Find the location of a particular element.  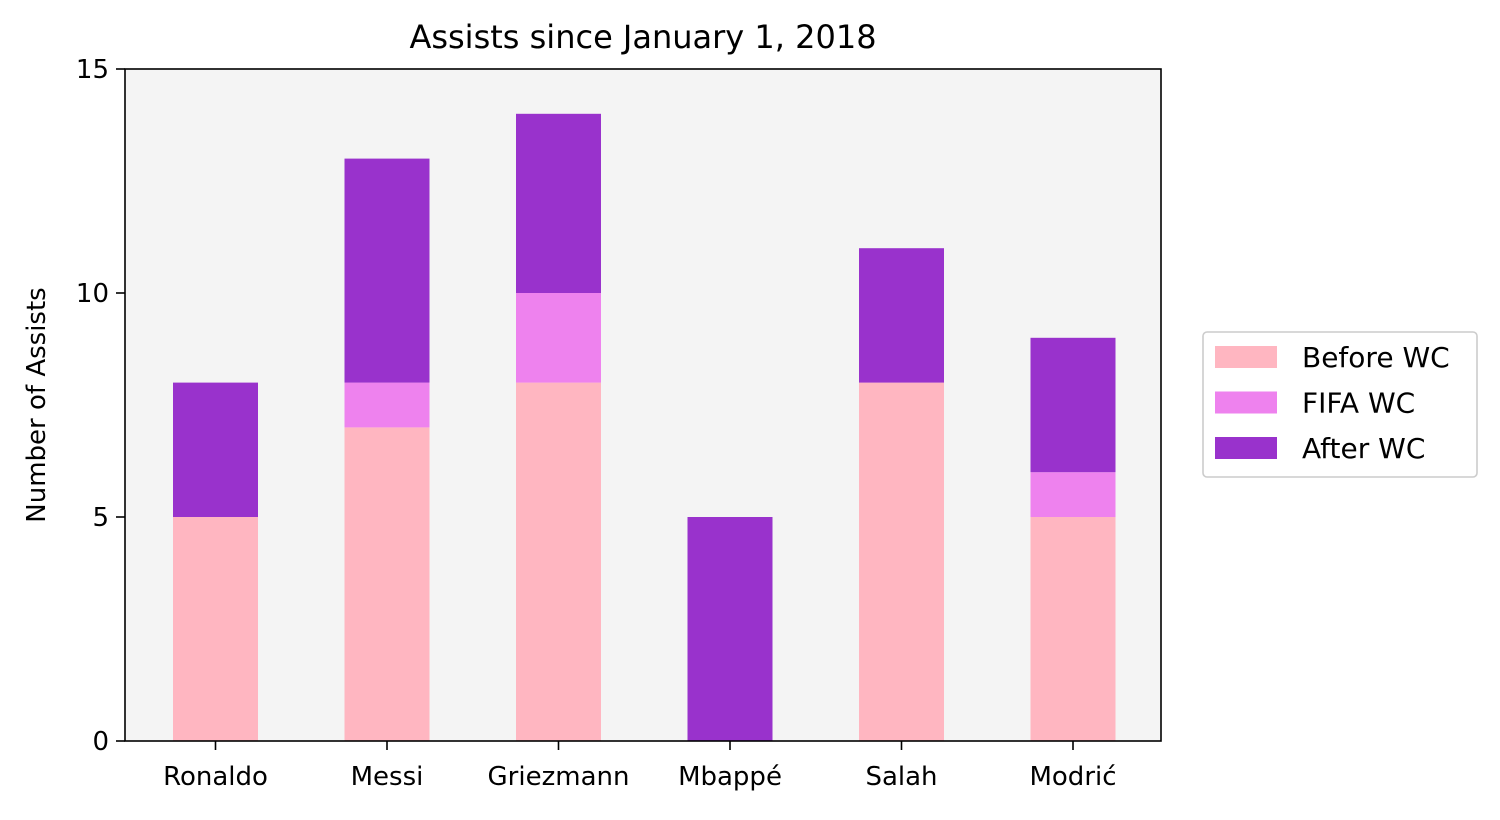

x-tick-label: Mbappé is located at coordinates (730, 777).